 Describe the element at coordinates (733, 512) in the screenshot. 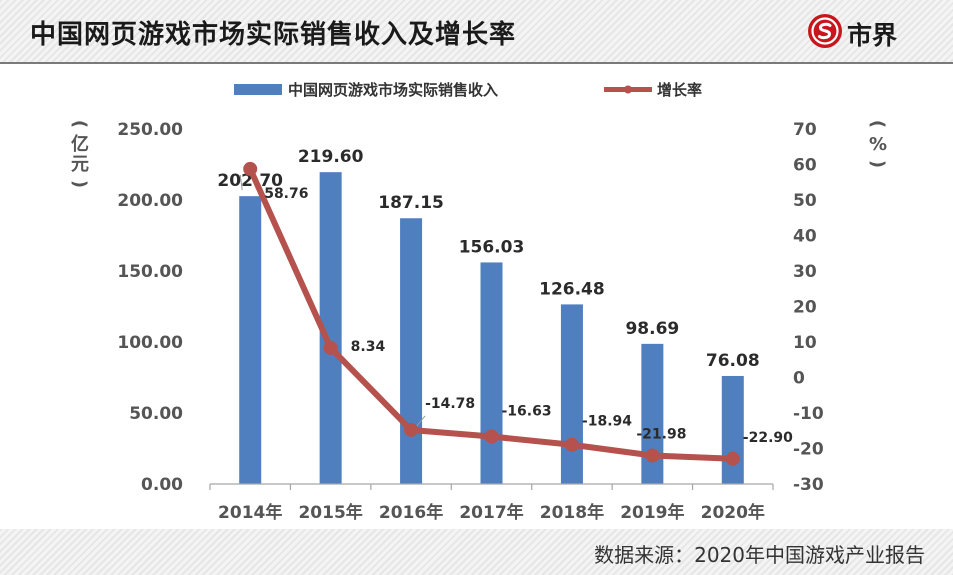

I see `x-tick-label: 2020年` at that location.